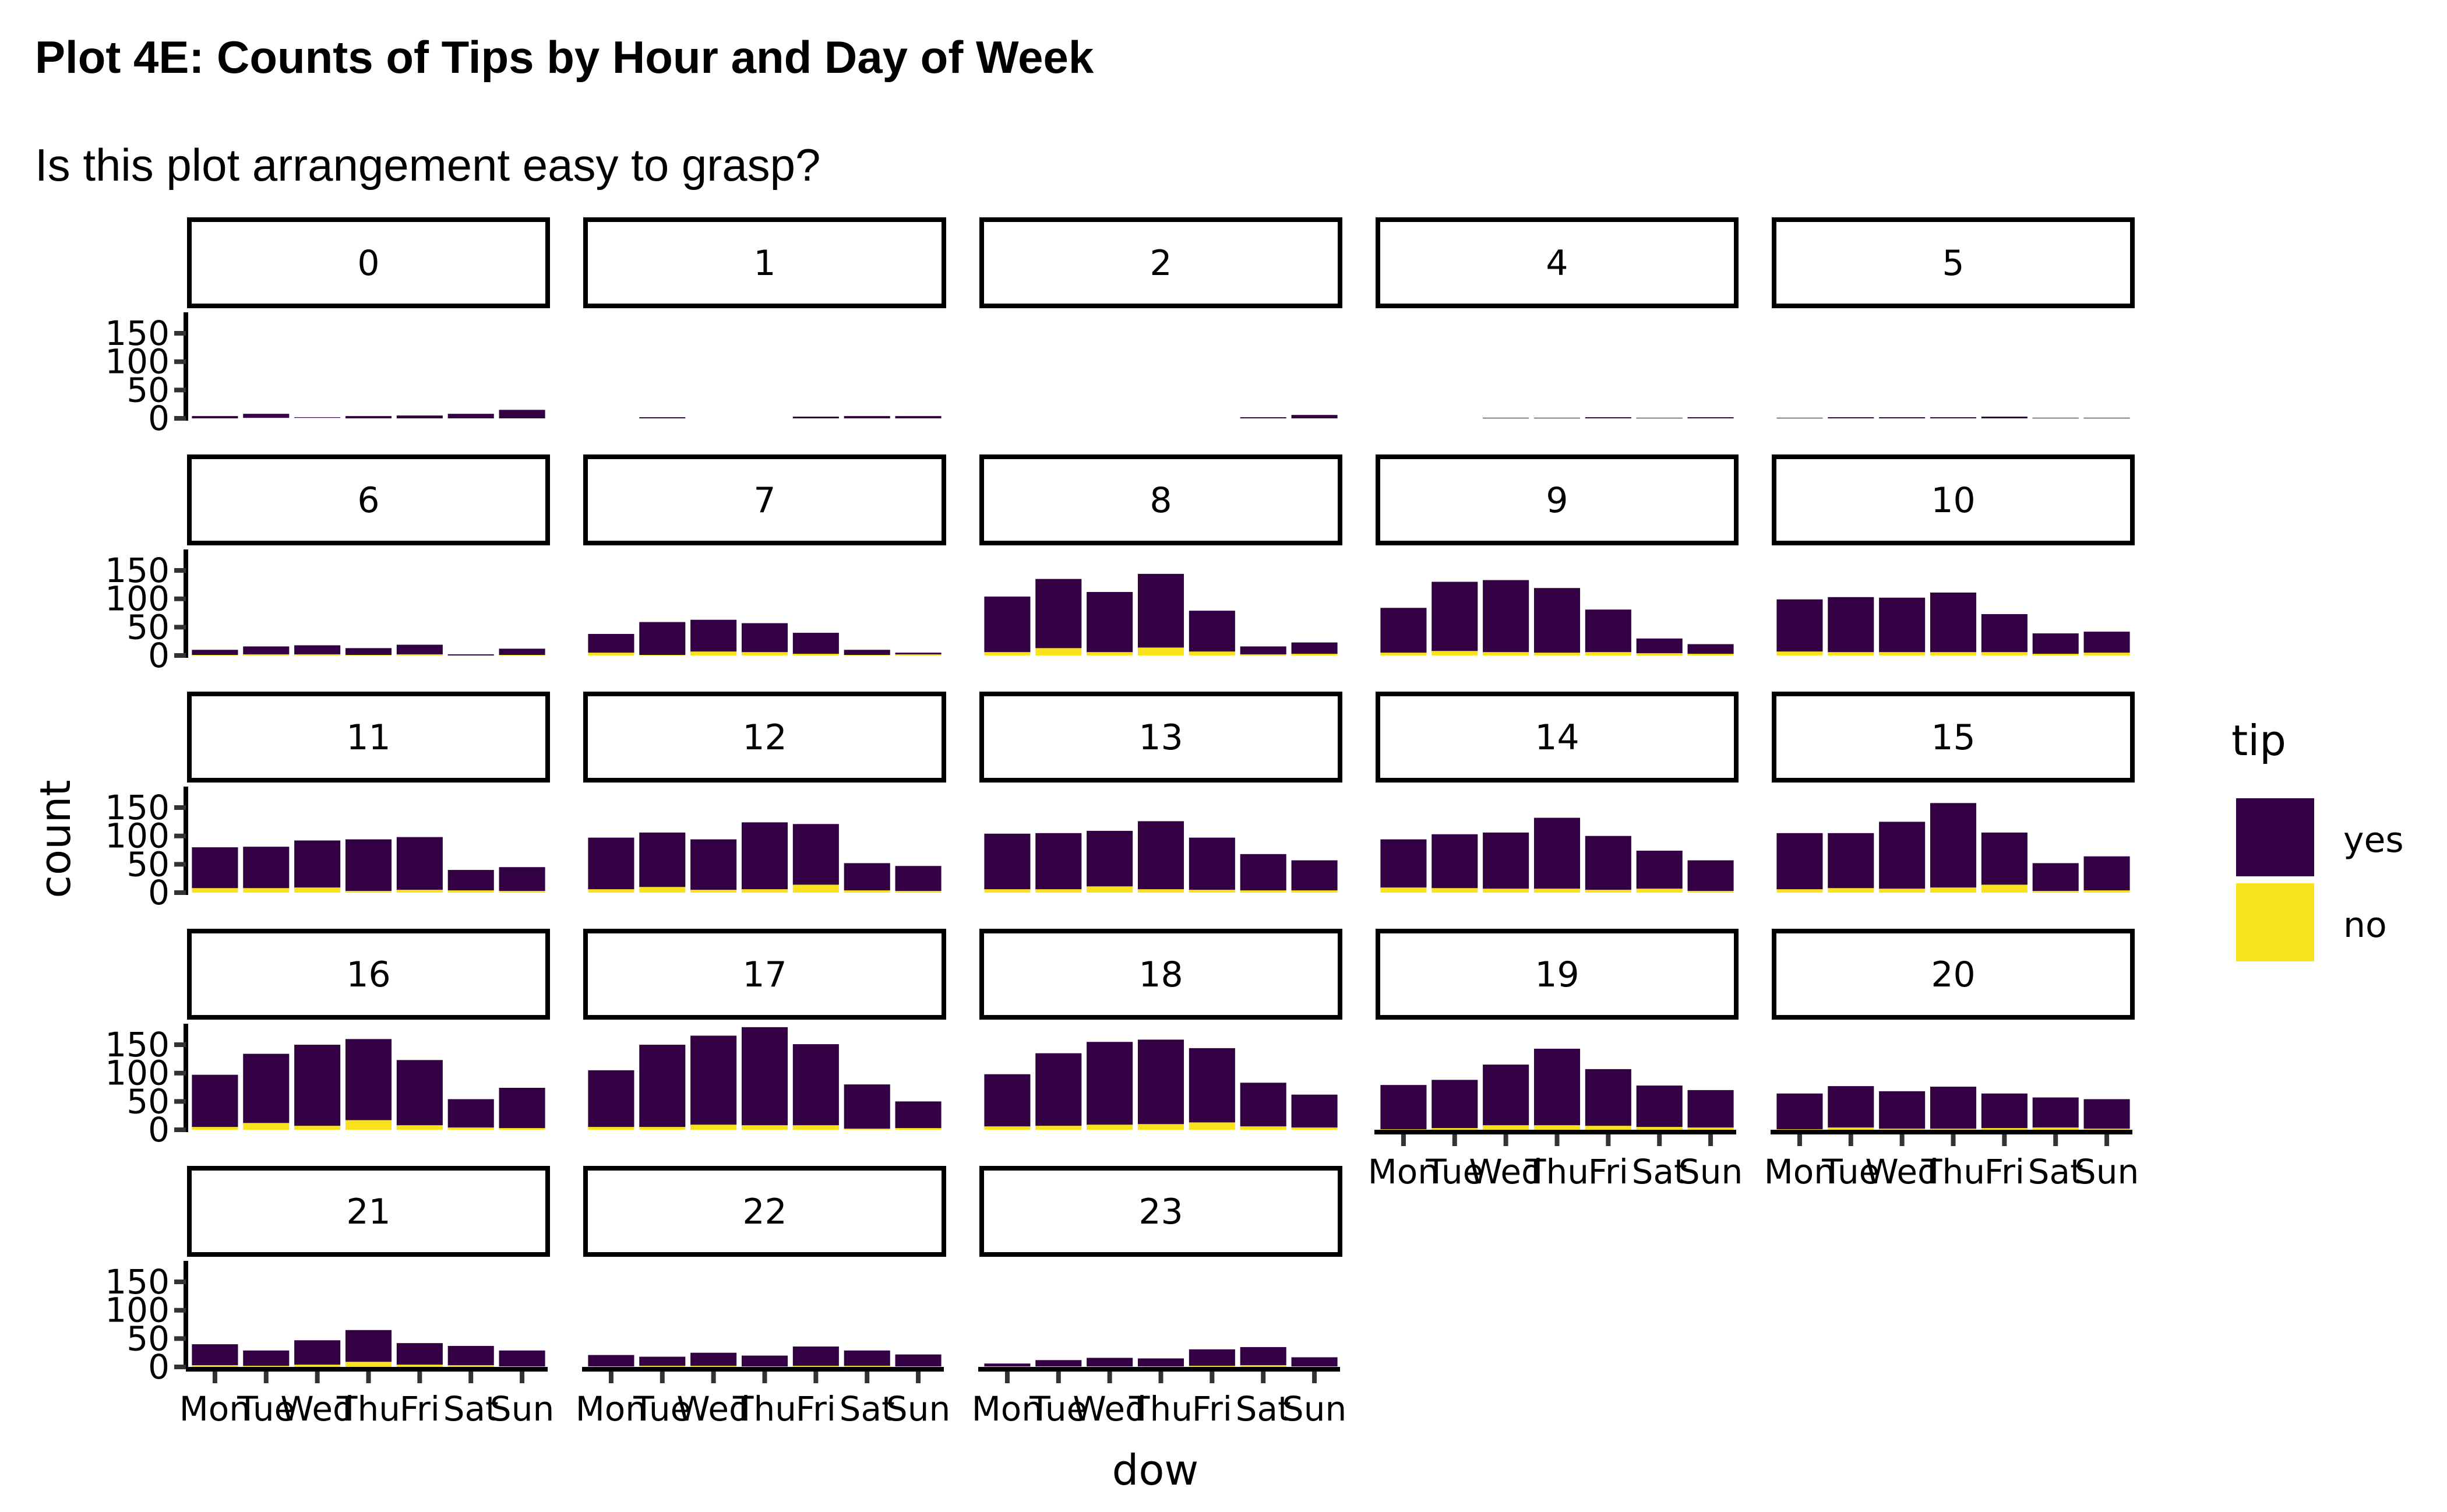  Describe the element at coordinates (1161, 263) in the screenshot. I see `facet-strip-label: 2` at that location.